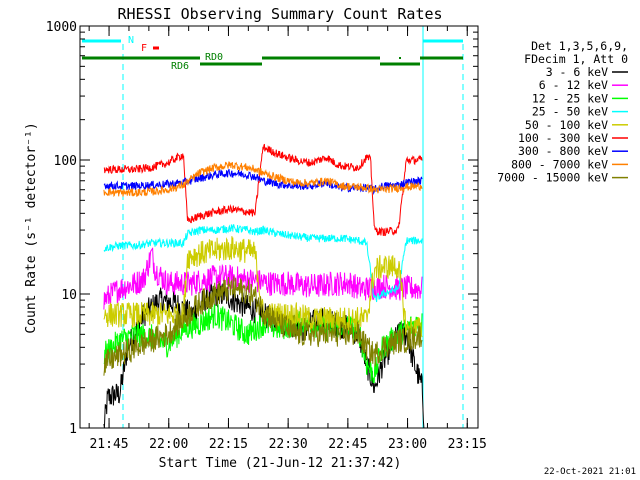 The height and width of the screenshot is (480, 640). Describe the element at coordinates (288, 444) in the screenshot. I see `x-tick-label-3: 22:30` at that location.